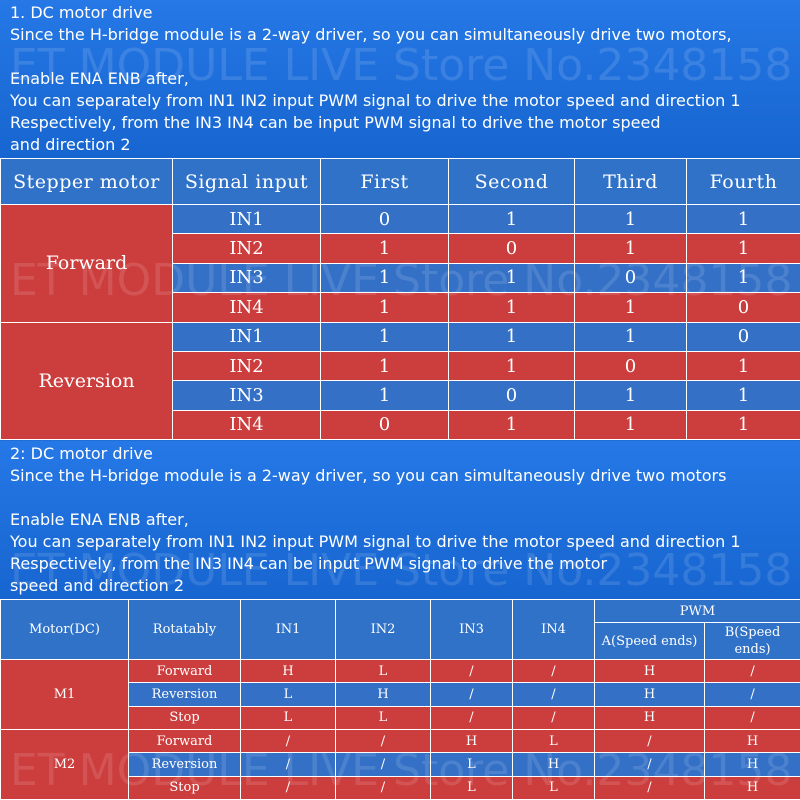 The image size is (800, 800). I want to click on table-row: M1 Forward H L / / H /, so click(400, 694).